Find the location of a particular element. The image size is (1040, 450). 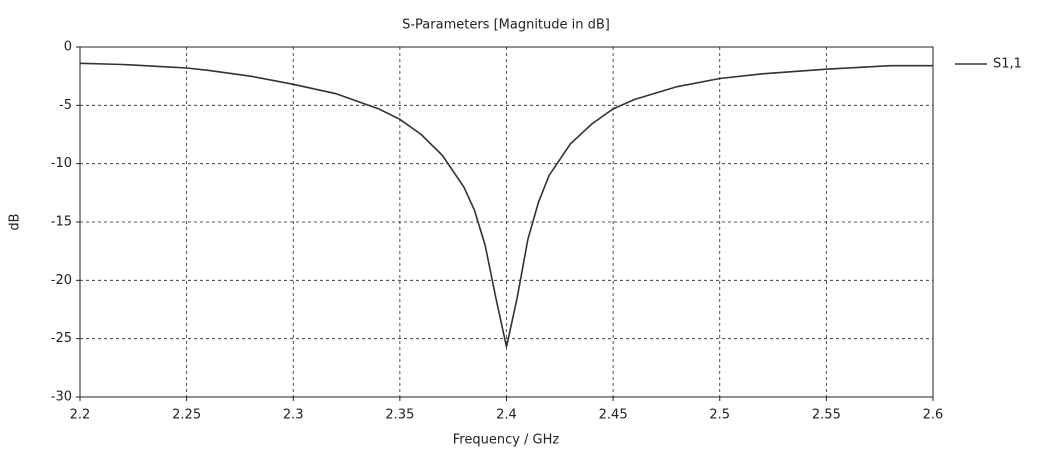

y-tick-label: -30 is located at coordinates (61, 397).